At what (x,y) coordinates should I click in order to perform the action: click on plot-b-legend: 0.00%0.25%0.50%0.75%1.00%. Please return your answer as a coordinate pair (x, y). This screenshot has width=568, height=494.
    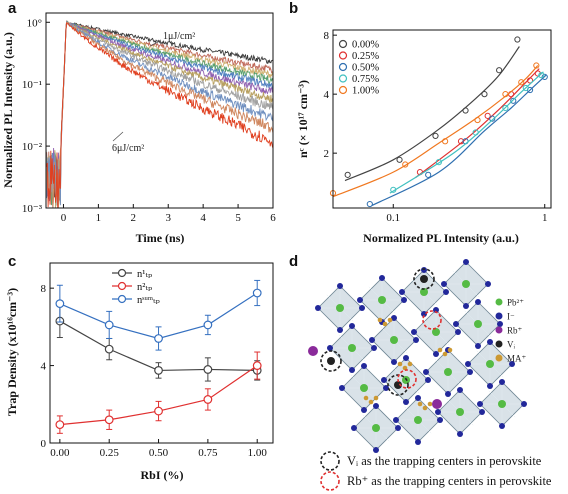
    Looking at the image, I should click on (358, 68).